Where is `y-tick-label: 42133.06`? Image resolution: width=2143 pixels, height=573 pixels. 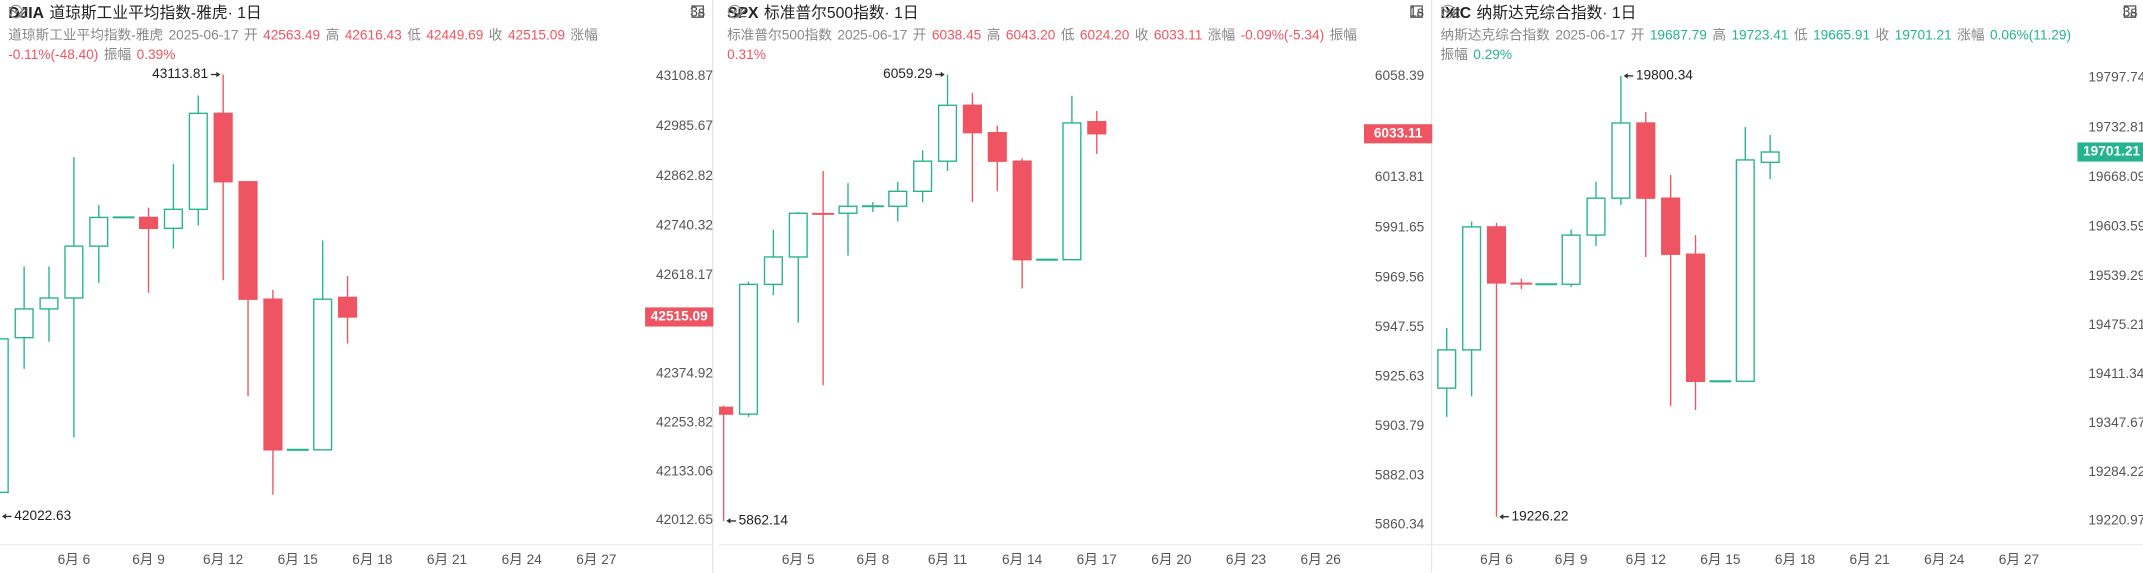 y-tick-label: 42133.06 is located at coordinates (684, 470).